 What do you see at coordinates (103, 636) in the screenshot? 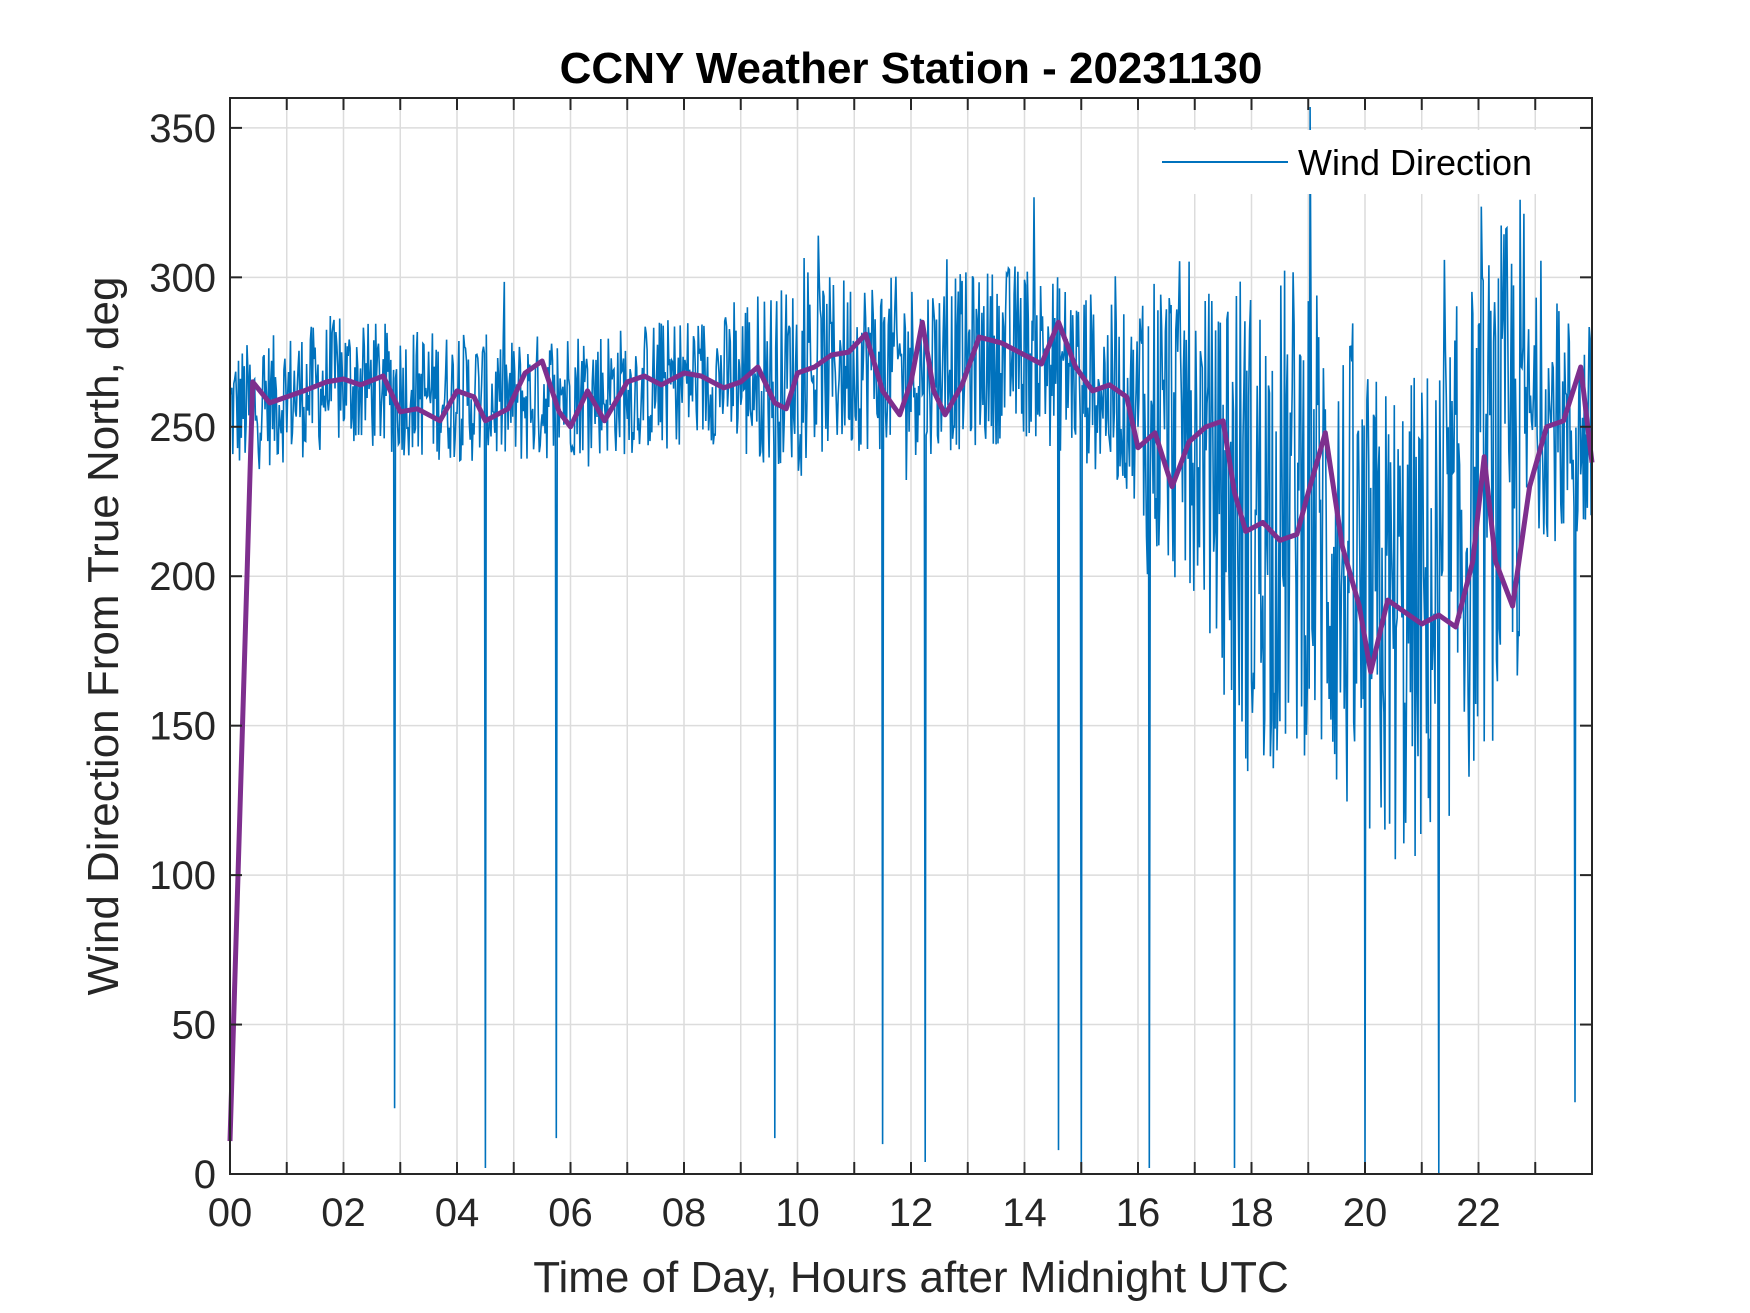
I see `y-axis-label: Wind Direction From True North, deg` at bounding box center [103, 636].